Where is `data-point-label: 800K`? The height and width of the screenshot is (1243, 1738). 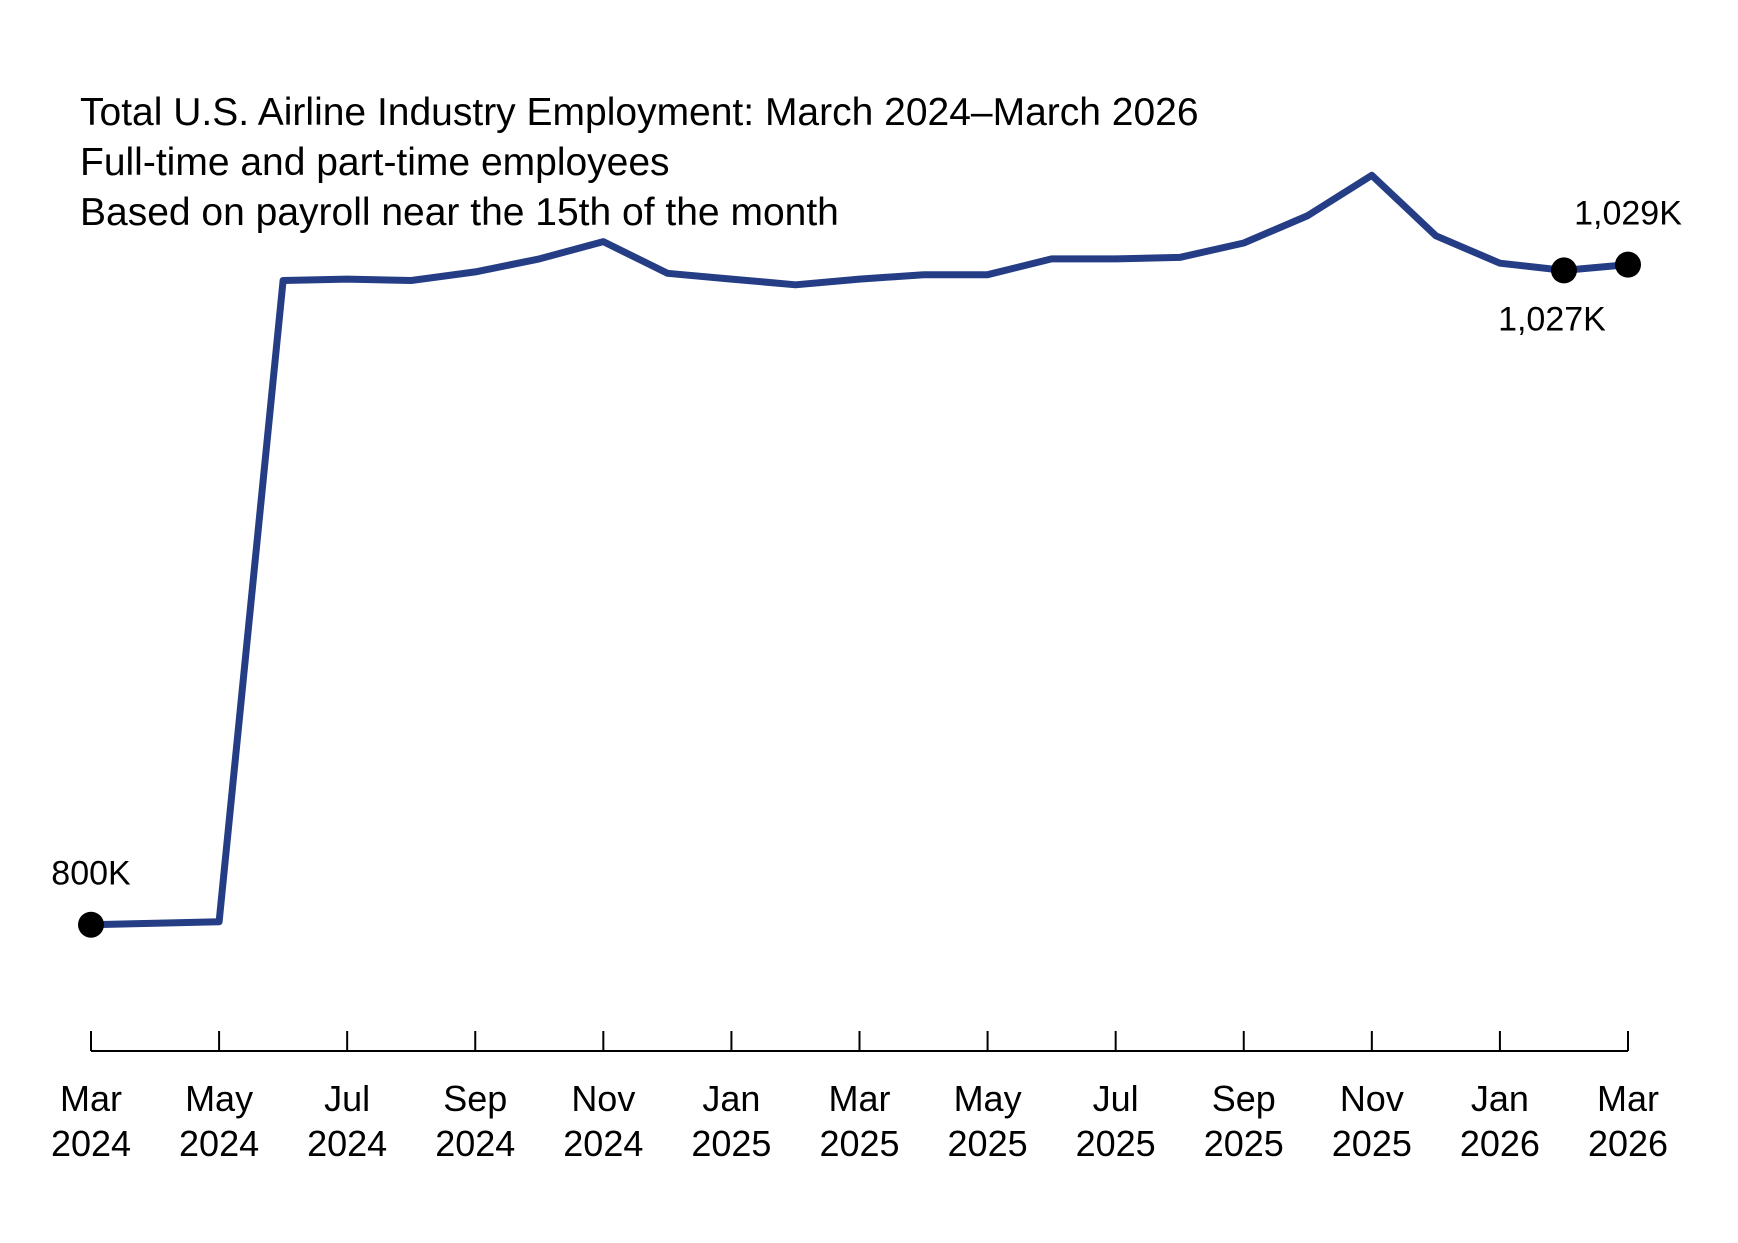
data-point-label: 800K is located at coordinates (91, 874).